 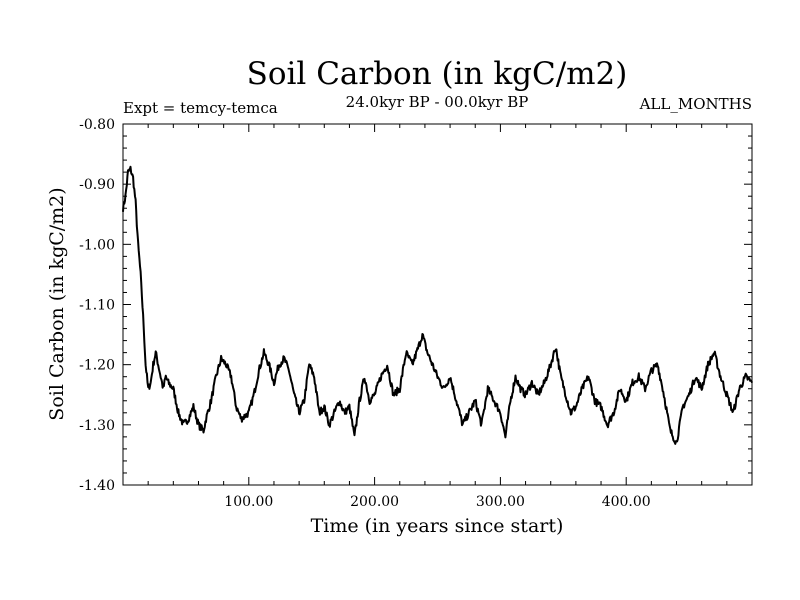 I want to click on y-tick-label: -1.20, so click(x=97, y=366).